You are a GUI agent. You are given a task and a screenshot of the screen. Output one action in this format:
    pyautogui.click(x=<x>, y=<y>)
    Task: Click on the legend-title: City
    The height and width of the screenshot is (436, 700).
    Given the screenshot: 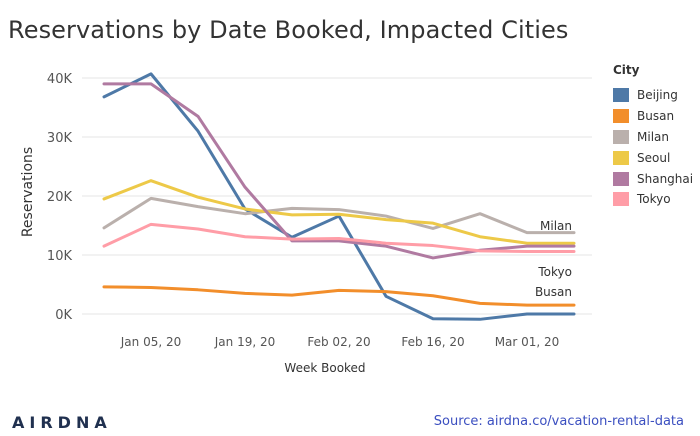 What is the action you would take?
    pyautogui.click(x=626, y=70)
    